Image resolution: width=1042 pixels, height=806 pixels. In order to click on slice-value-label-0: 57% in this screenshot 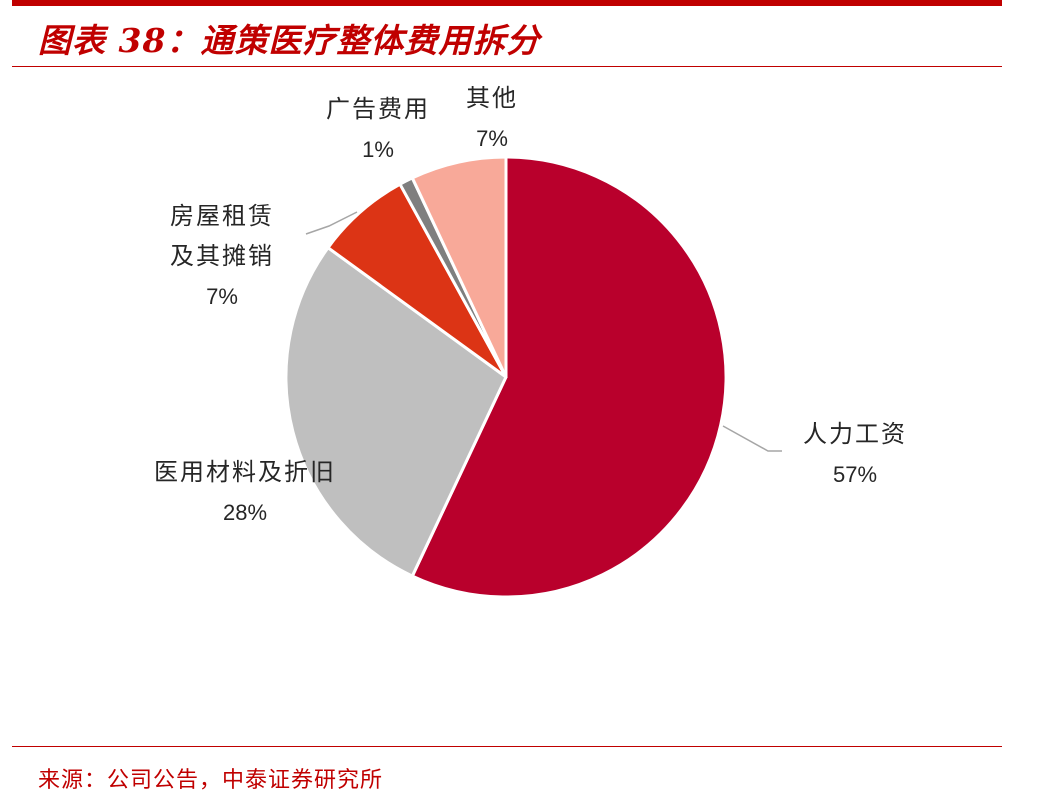, I will do `click(855, 474)`.